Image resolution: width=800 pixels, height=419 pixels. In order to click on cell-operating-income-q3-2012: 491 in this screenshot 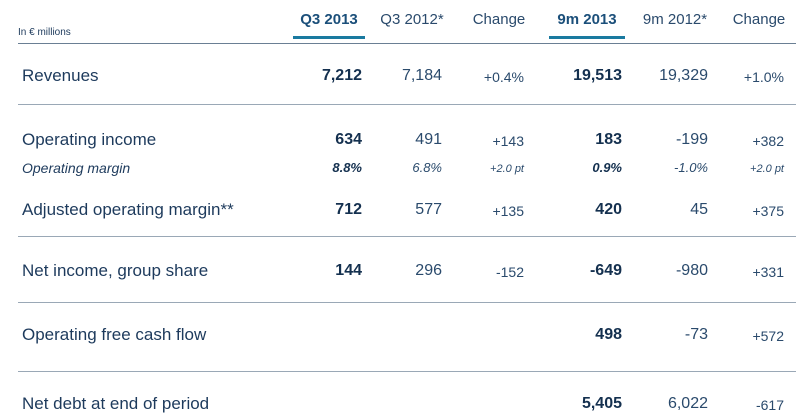, I will do `click(428, 139)`.